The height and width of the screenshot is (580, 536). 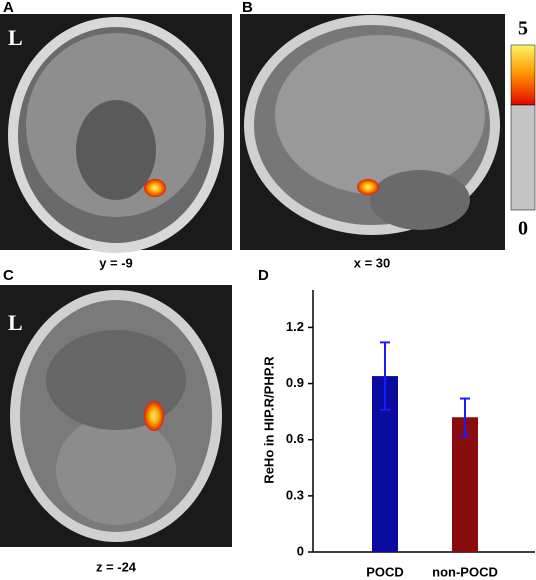 What do you see at coordinates (465, 484) in the screenshot?
I see `bar` at bounding box center [465, 484].